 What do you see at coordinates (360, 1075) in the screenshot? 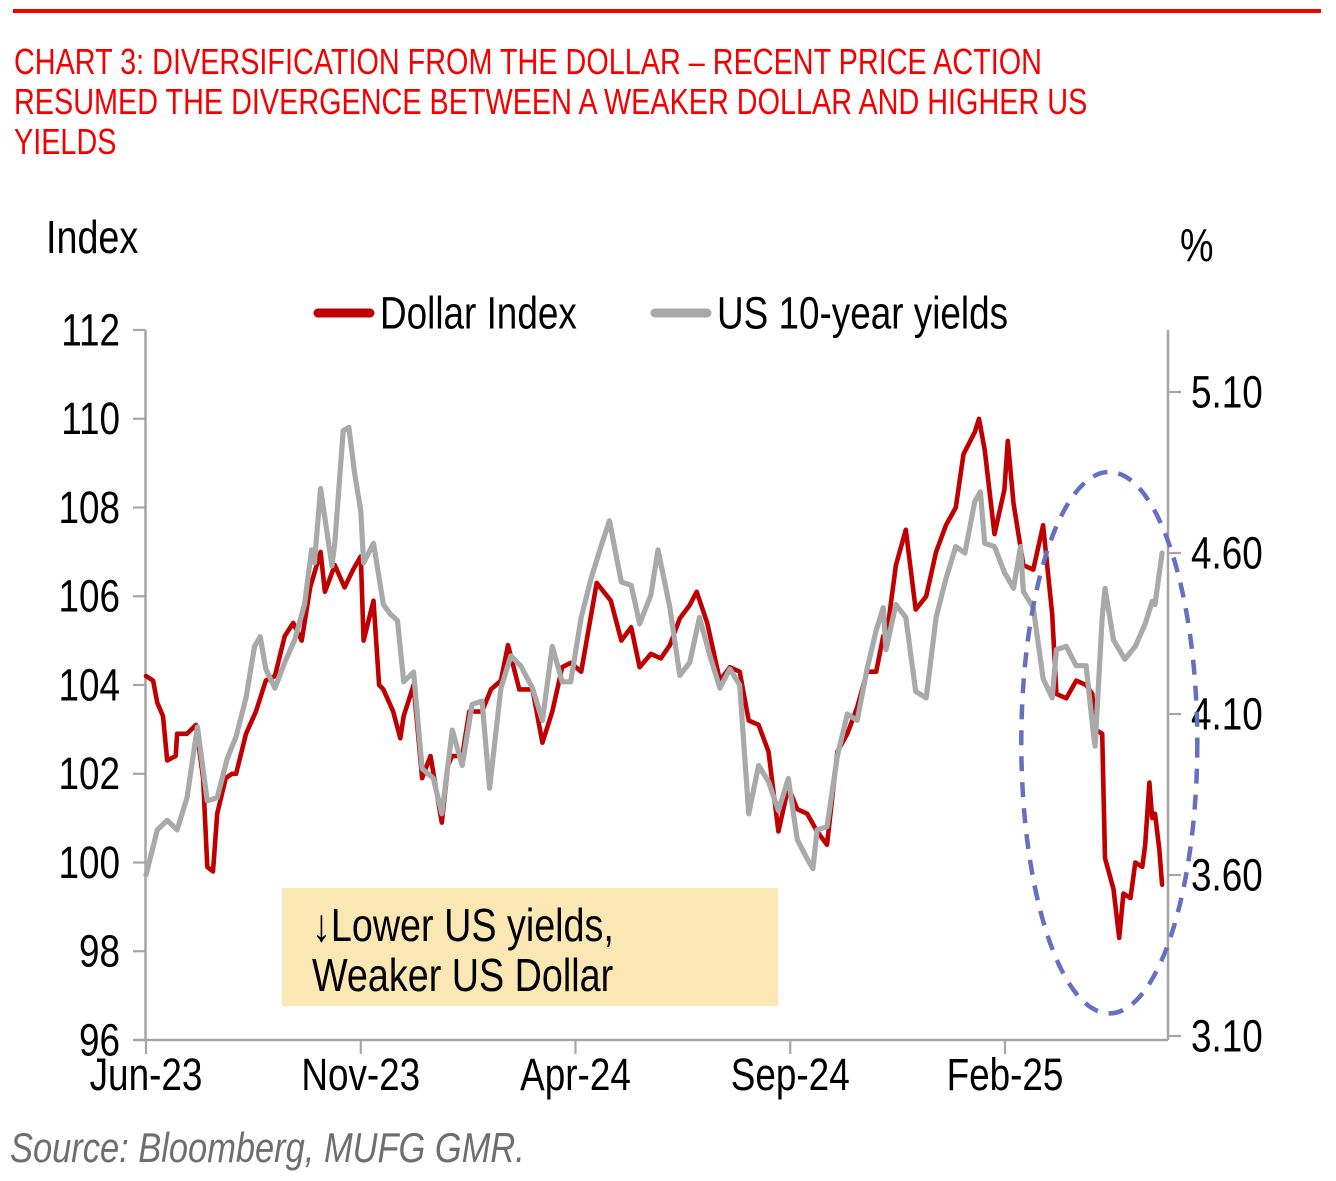
I see `x-tick-label: Nov-23` at bounding box center [360, 1075].